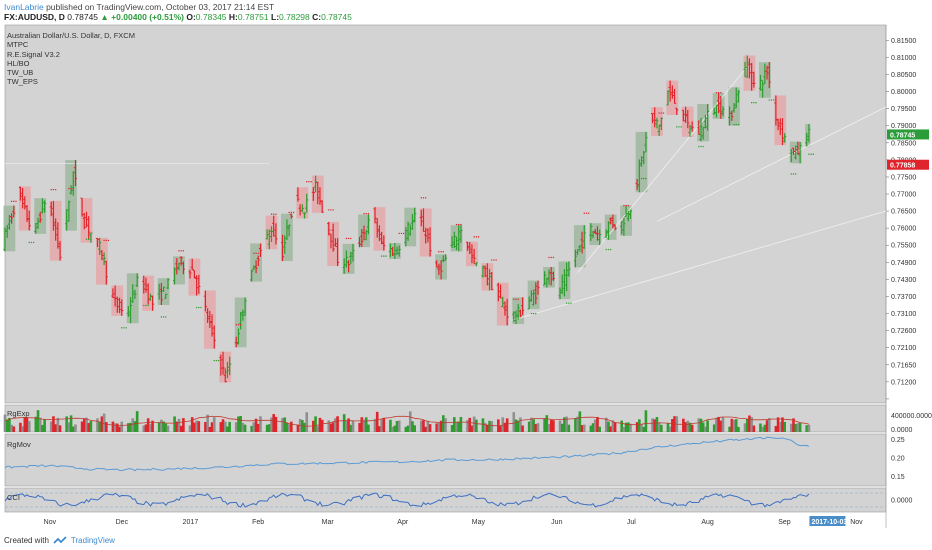 This screenshot has height=550, width=932. What do you see at coordinates (20, 73) in the screenshot?
I see `legend-item: TW_UB` at bounding box center [20, 73].